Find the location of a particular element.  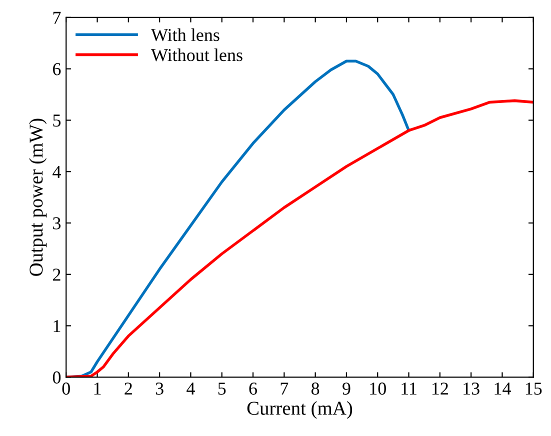

x-tick-label: 12 is located at coordinates (440, 388).